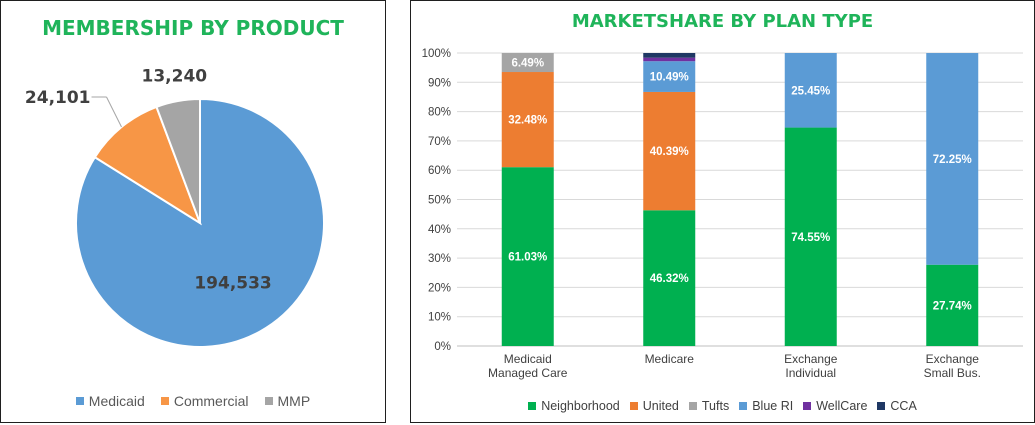  I want to click on legend-item-blue-ri: Blue RI, so click(766, 406).